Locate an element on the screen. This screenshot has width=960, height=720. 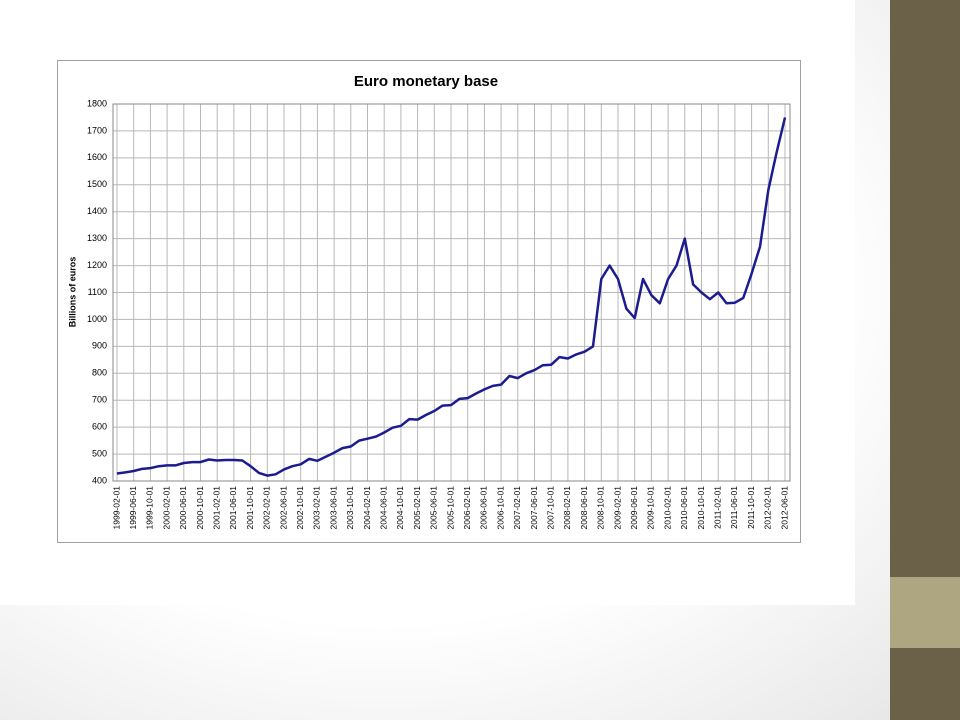
x-tick-label: 2011-02-01 is located at coordinates (717, 507).